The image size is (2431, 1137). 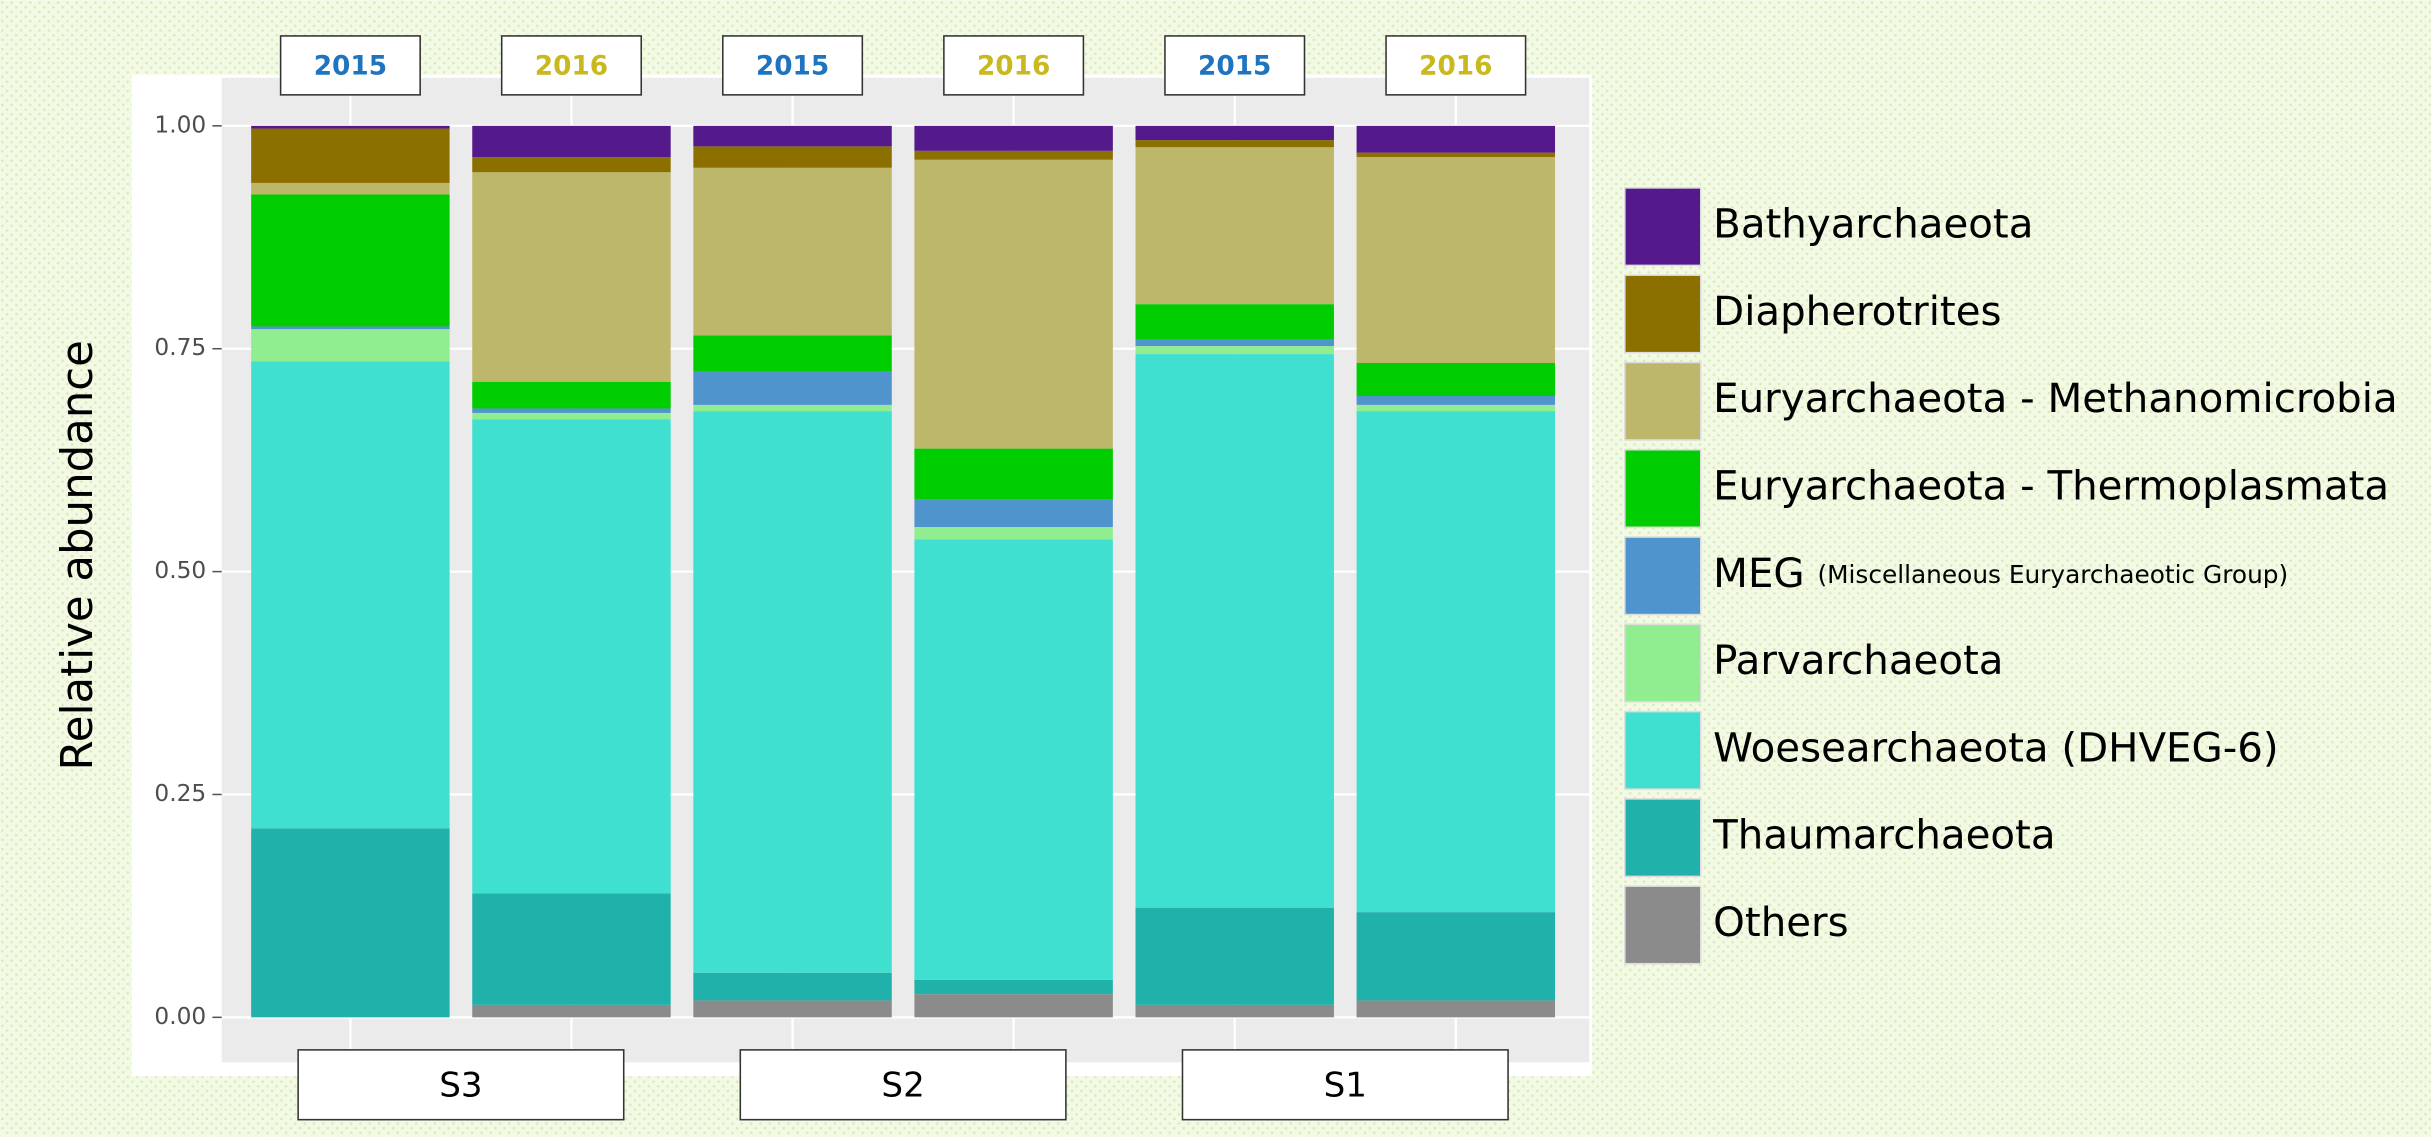 I want to click on y-tick-label: 0.00, so click(x=180, y=1016).